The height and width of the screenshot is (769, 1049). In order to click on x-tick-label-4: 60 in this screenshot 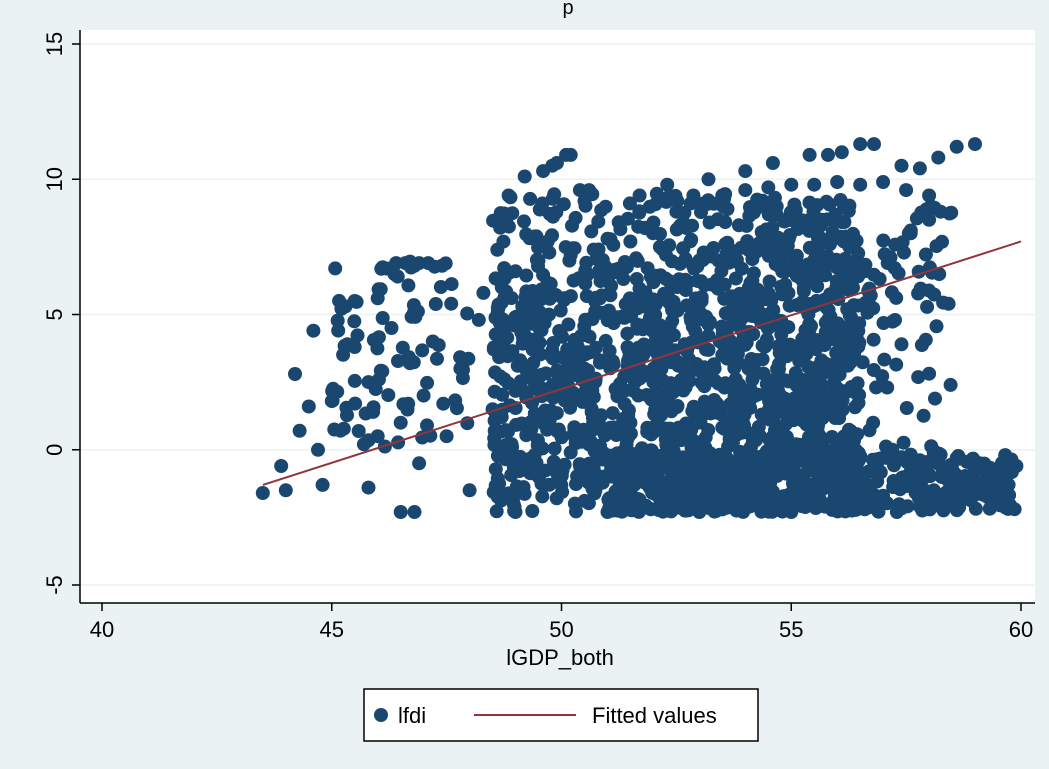, I will do `click(1021, 629)`.